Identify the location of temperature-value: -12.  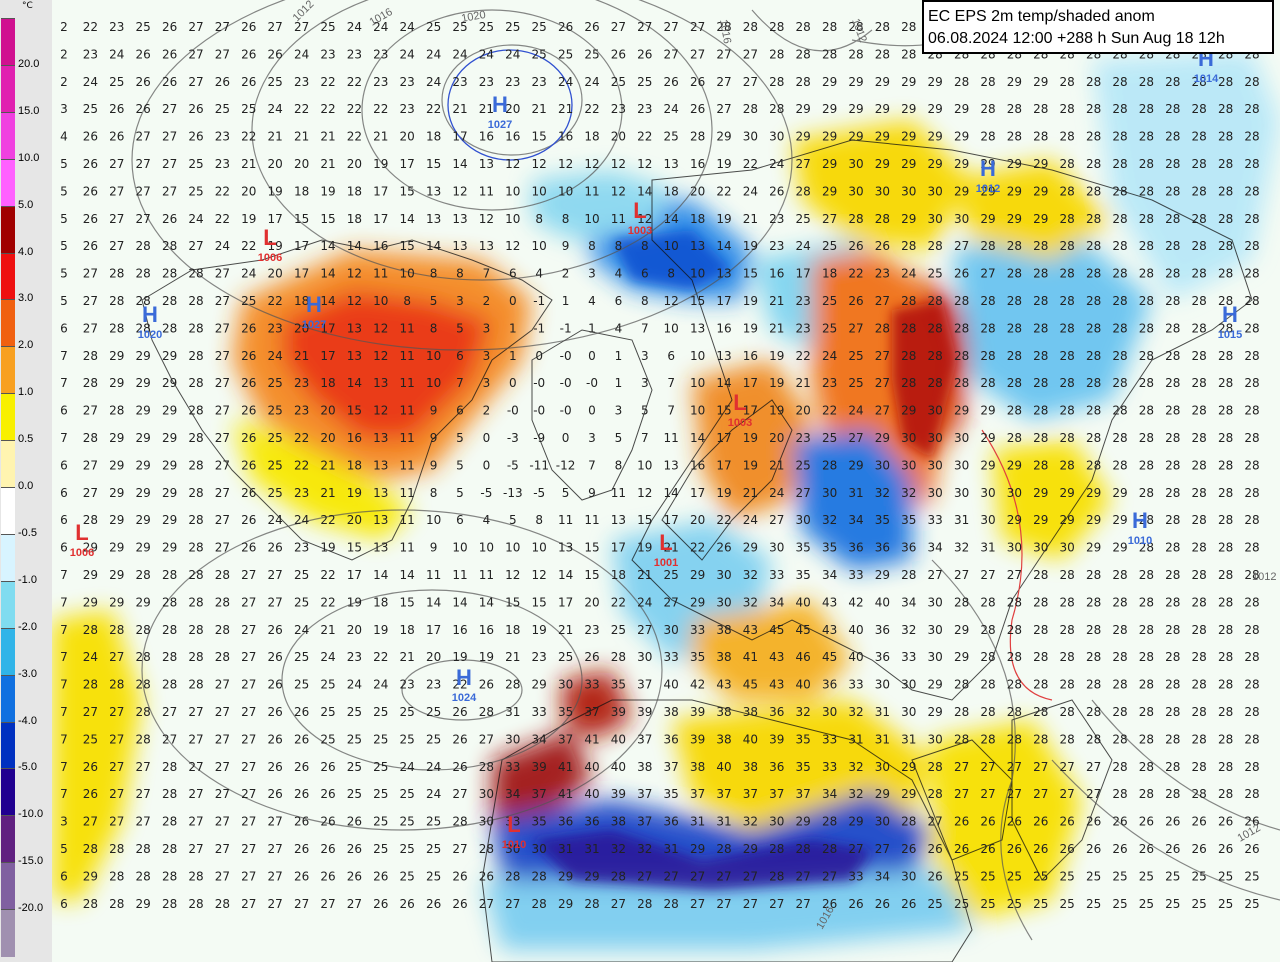
(566, 465).